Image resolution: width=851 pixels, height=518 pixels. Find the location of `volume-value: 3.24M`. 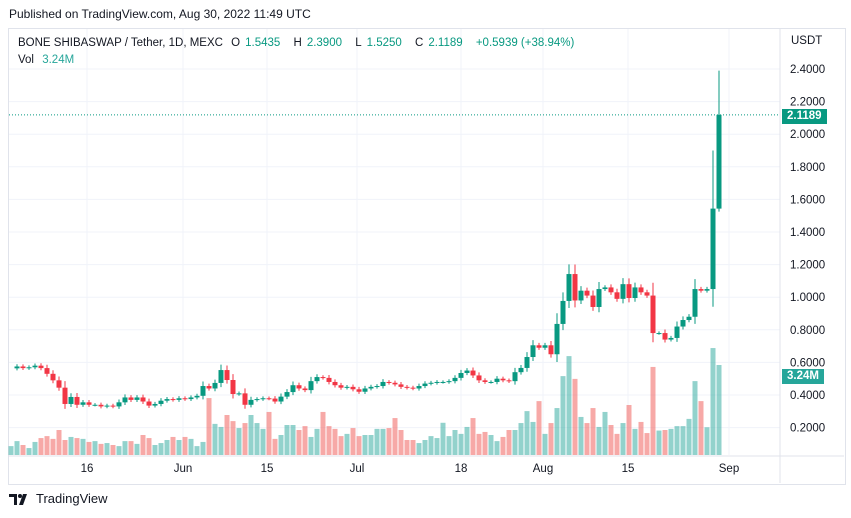

volume-value: 3.24M is located at coordinates (58, 60).